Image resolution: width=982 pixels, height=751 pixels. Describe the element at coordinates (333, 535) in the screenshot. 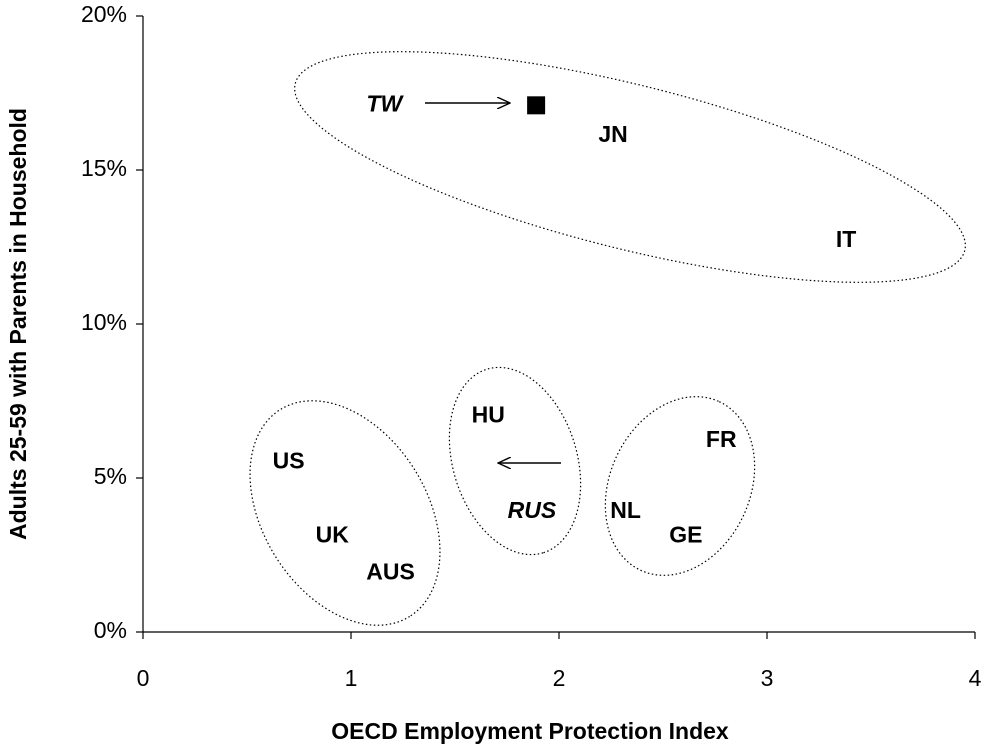

I see `point-label: UK` at that location.